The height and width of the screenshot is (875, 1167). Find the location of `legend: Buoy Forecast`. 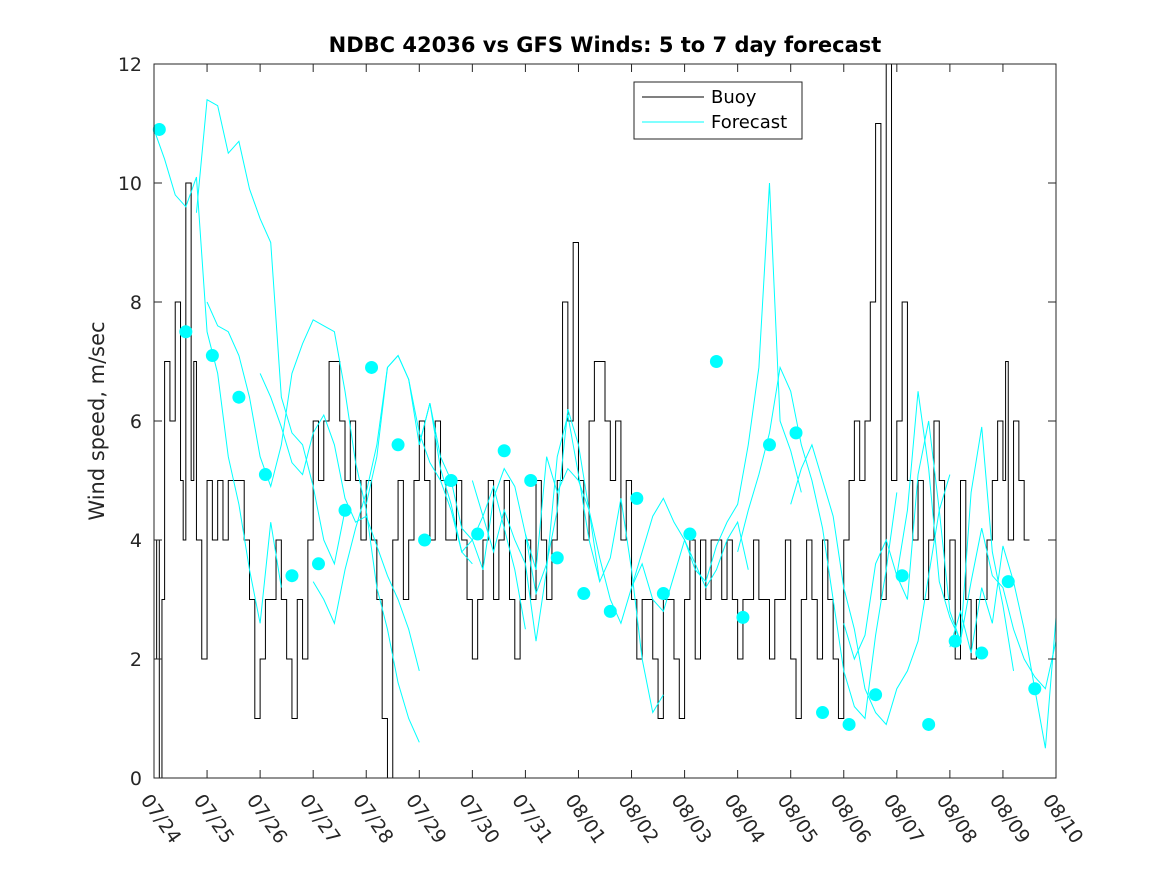

legend: Buoy Forecast is located at coordinates (718, 110).